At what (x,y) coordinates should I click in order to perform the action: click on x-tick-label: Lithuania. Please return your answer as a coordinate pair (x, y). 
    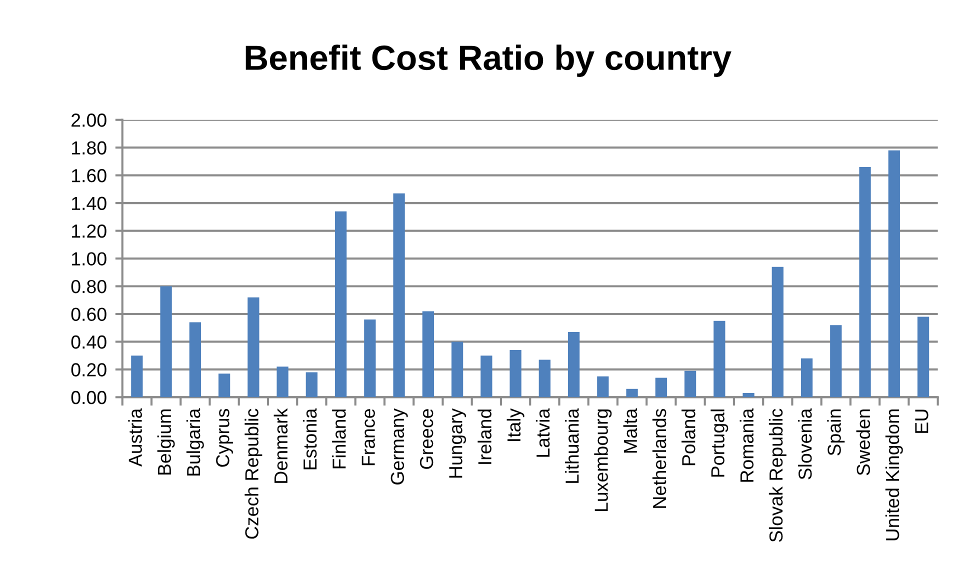
    Looking at the image, I should click on (572, 445).